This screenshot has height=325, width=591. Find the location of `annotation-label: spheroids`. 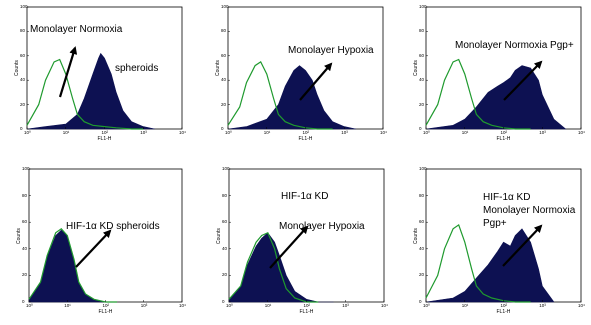

annotation-label: spheroids is located at coordinates (137, 68).